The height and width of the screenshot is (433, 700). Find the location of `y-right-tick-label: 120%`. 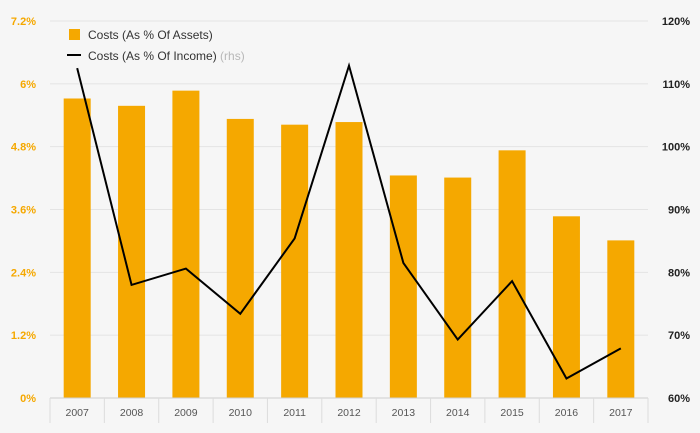

y-right-tick-label: 120% is located at coordinates (676, 22).